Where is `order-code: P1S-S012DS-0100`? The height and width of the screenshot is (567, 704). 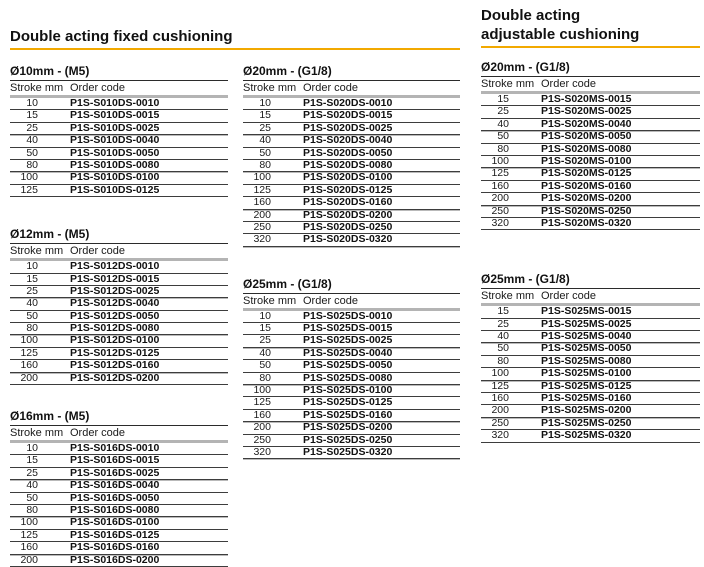
order-code: P1S-S012DS-0100 is located at coordinates (115, 340).